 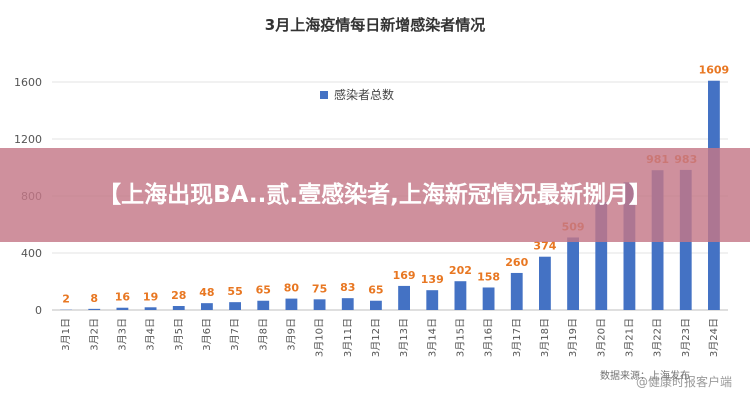 What do you see at coordinates (375, 25) in the screenshot?
I see `chart-title: 3月上海疫情每日新增感染者情况` at bounding box center [375, 25].